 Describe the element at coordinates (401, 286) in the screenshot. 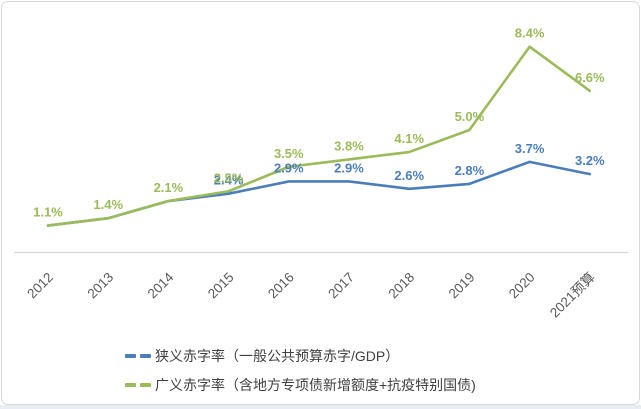

I see `x-axis-label-6: 2018` at that location.